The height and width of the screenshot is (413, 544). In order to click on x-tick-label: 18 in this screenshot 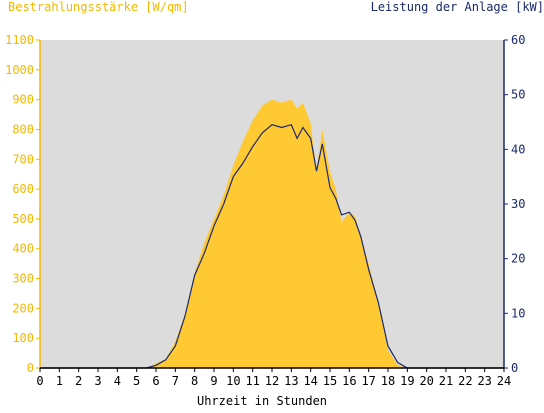, I will do `click(388, 381)`.